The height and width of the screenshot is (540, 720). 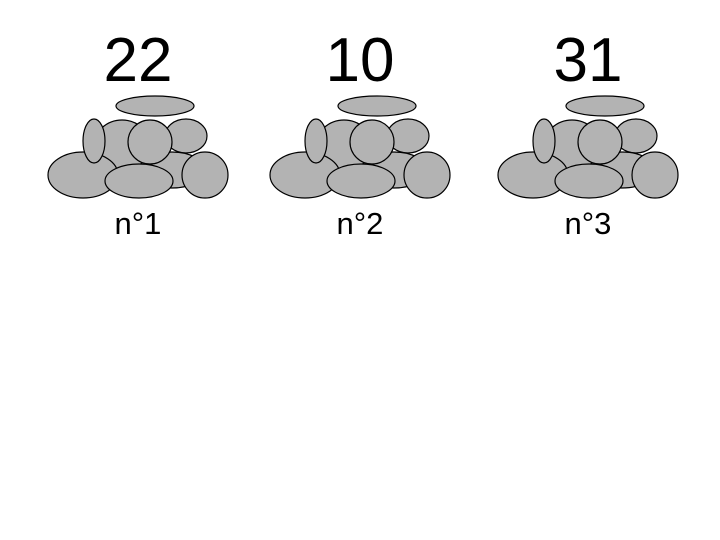 I want to click on pile-count: 31, so click(x=588, y=60).